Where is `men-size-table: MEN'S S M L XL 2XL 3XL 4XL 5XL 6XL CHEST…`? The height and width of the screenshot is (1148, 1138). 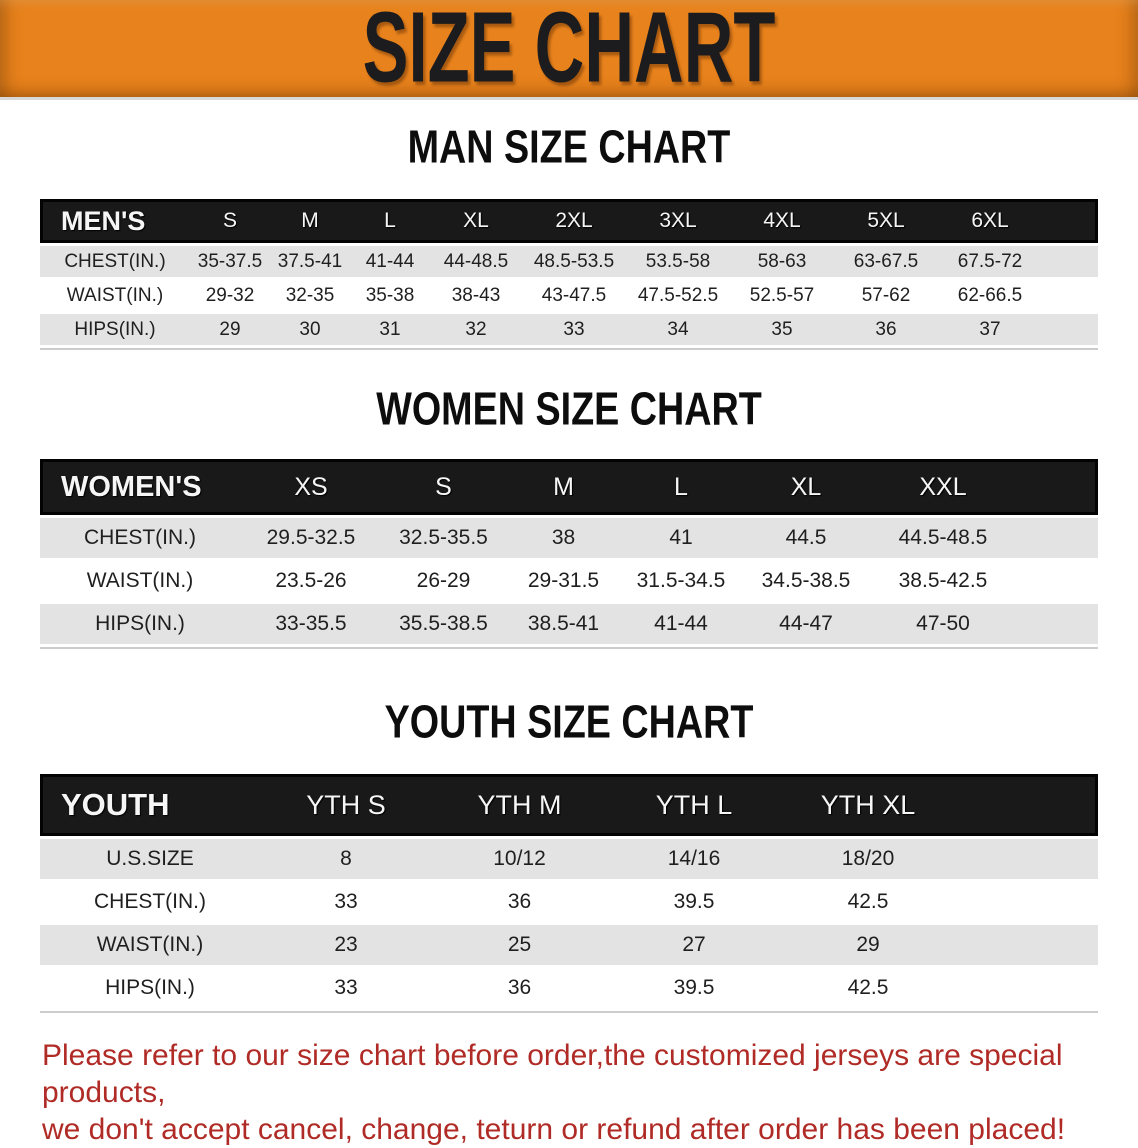
men-size-table: MEN'S S M L XL 2XL 3XL 4XL 5XL 6XL CHEST… is located at coordinates (569, 273).